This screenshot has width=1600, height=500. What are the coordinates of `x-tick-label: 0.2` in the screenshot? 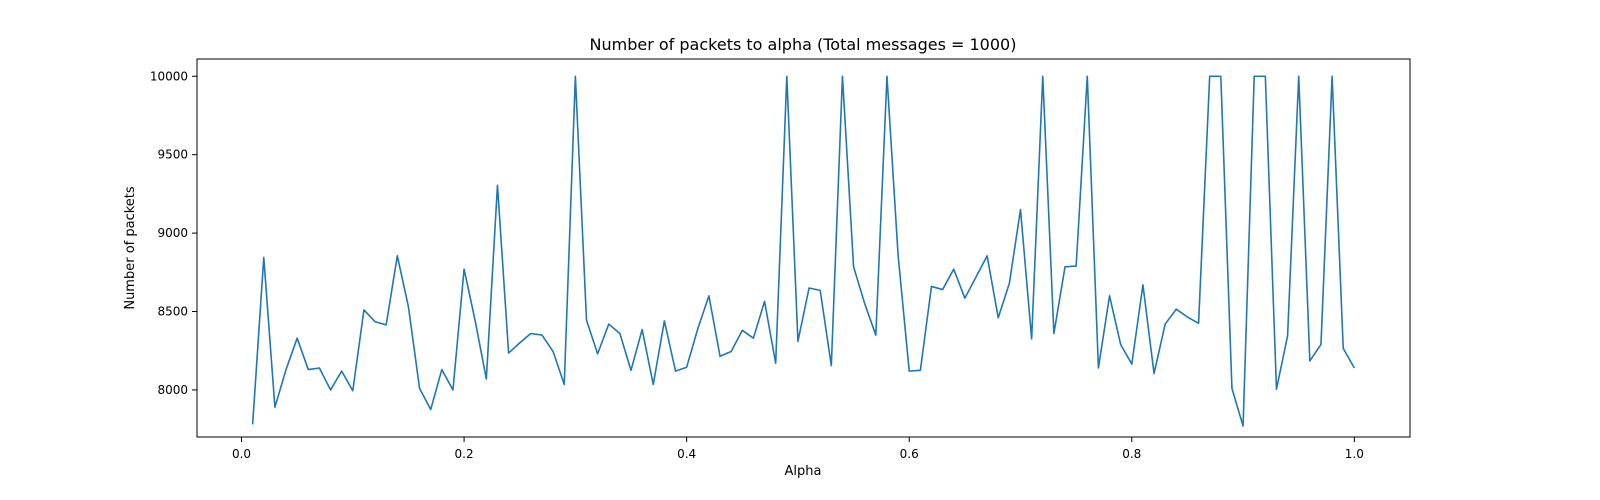 It's located at (464, 454).